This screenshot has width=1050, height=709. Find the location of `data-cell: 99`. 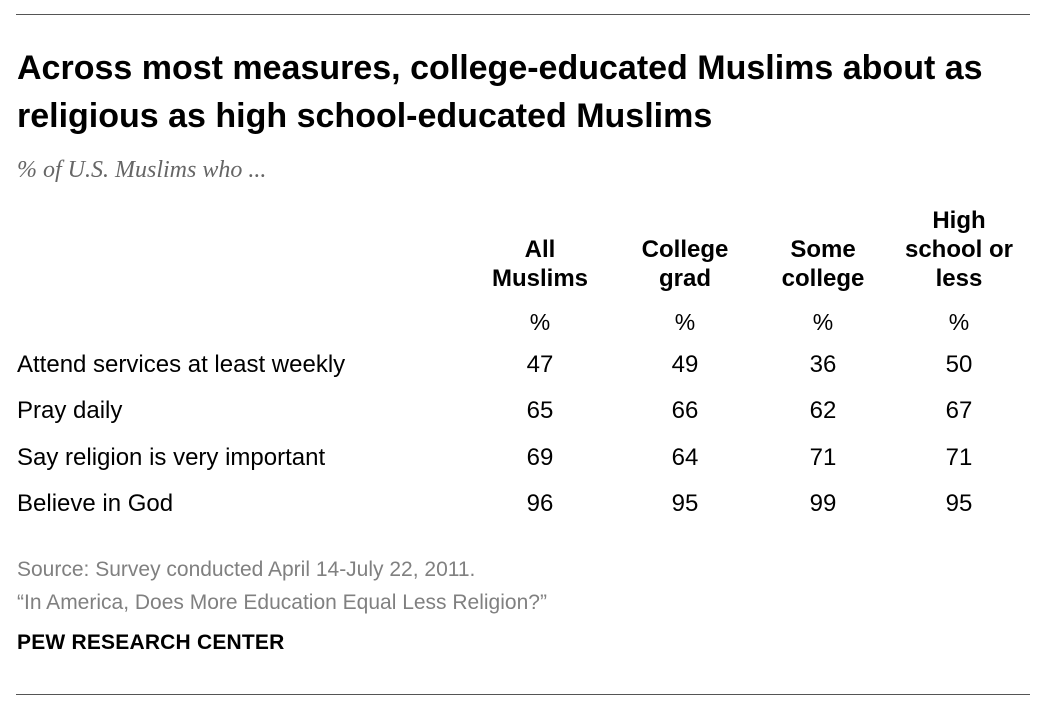

data-cell: 99 is located at coordinates (823, 503).